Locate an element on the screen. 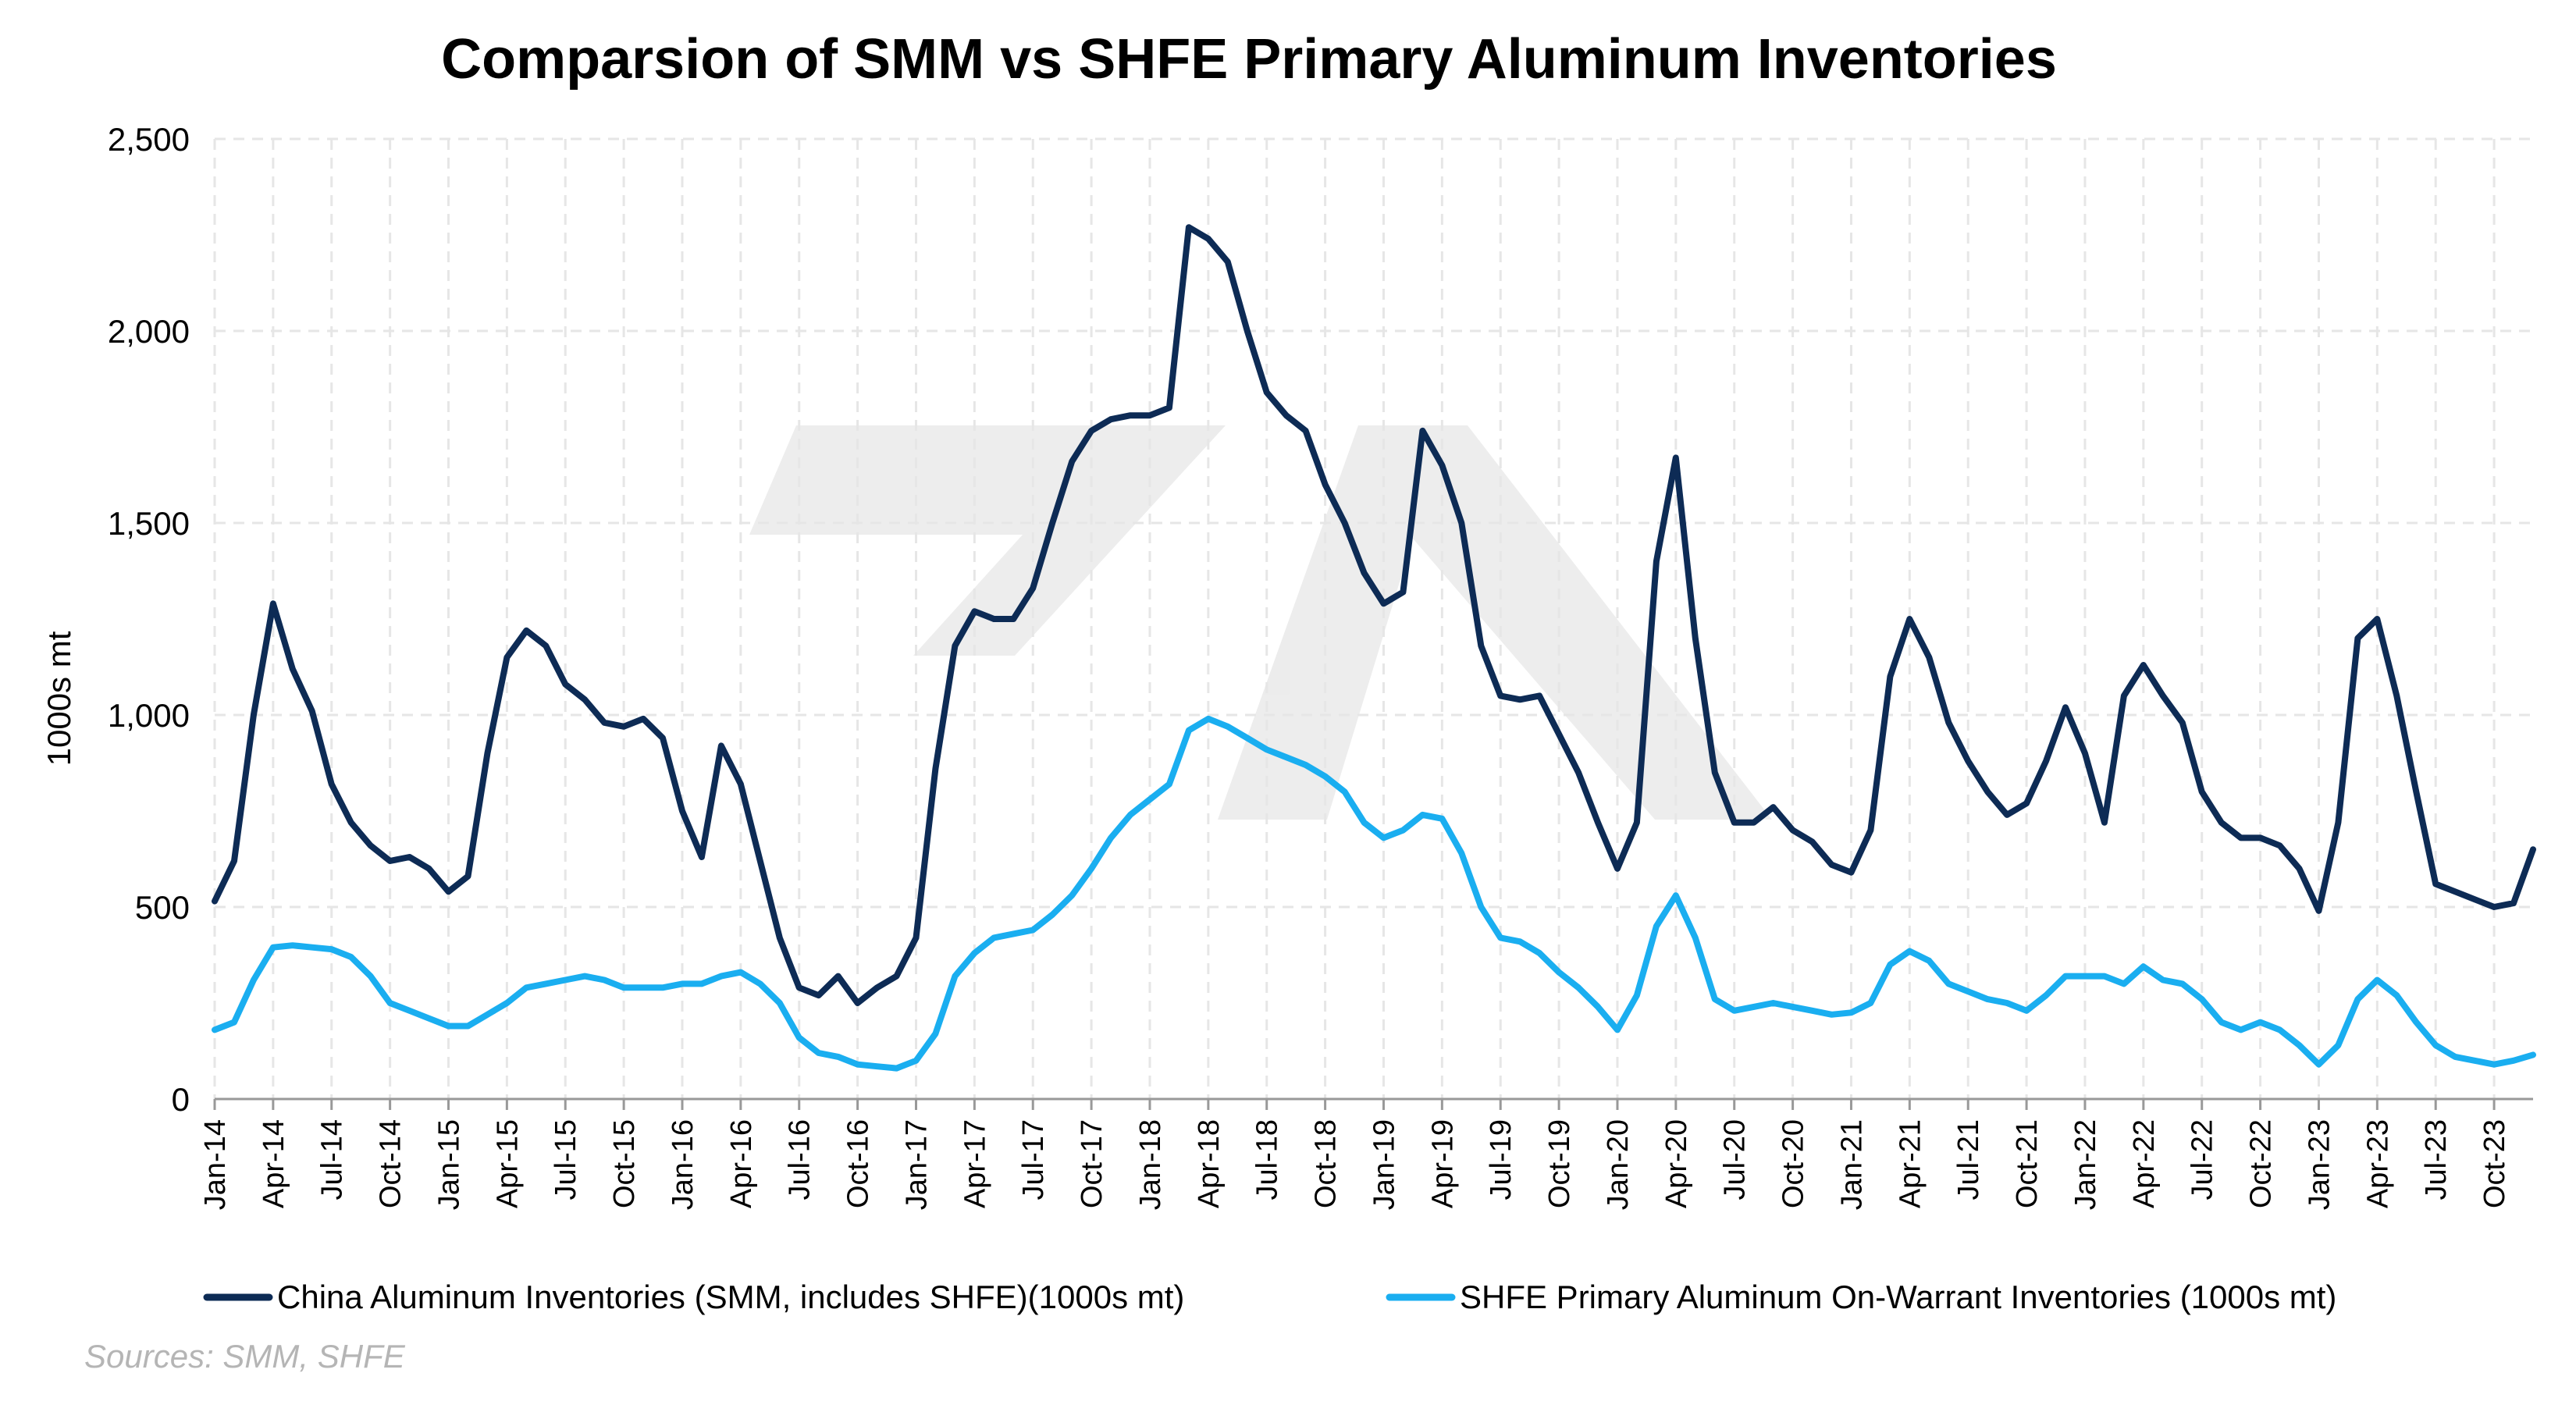 This screenshot has width=2576, height=1405. x-tick-label: Jul-15 is located at coordinates (566, 1159).